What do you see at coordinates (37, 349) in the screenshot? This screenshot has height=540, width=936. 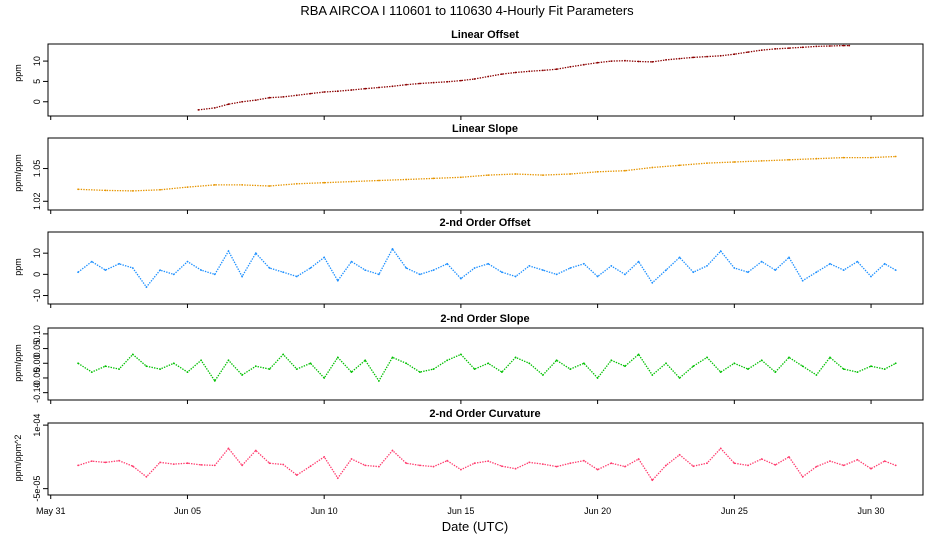 I see `y-tick-label: 0.05` at bounding box center [37, 349].